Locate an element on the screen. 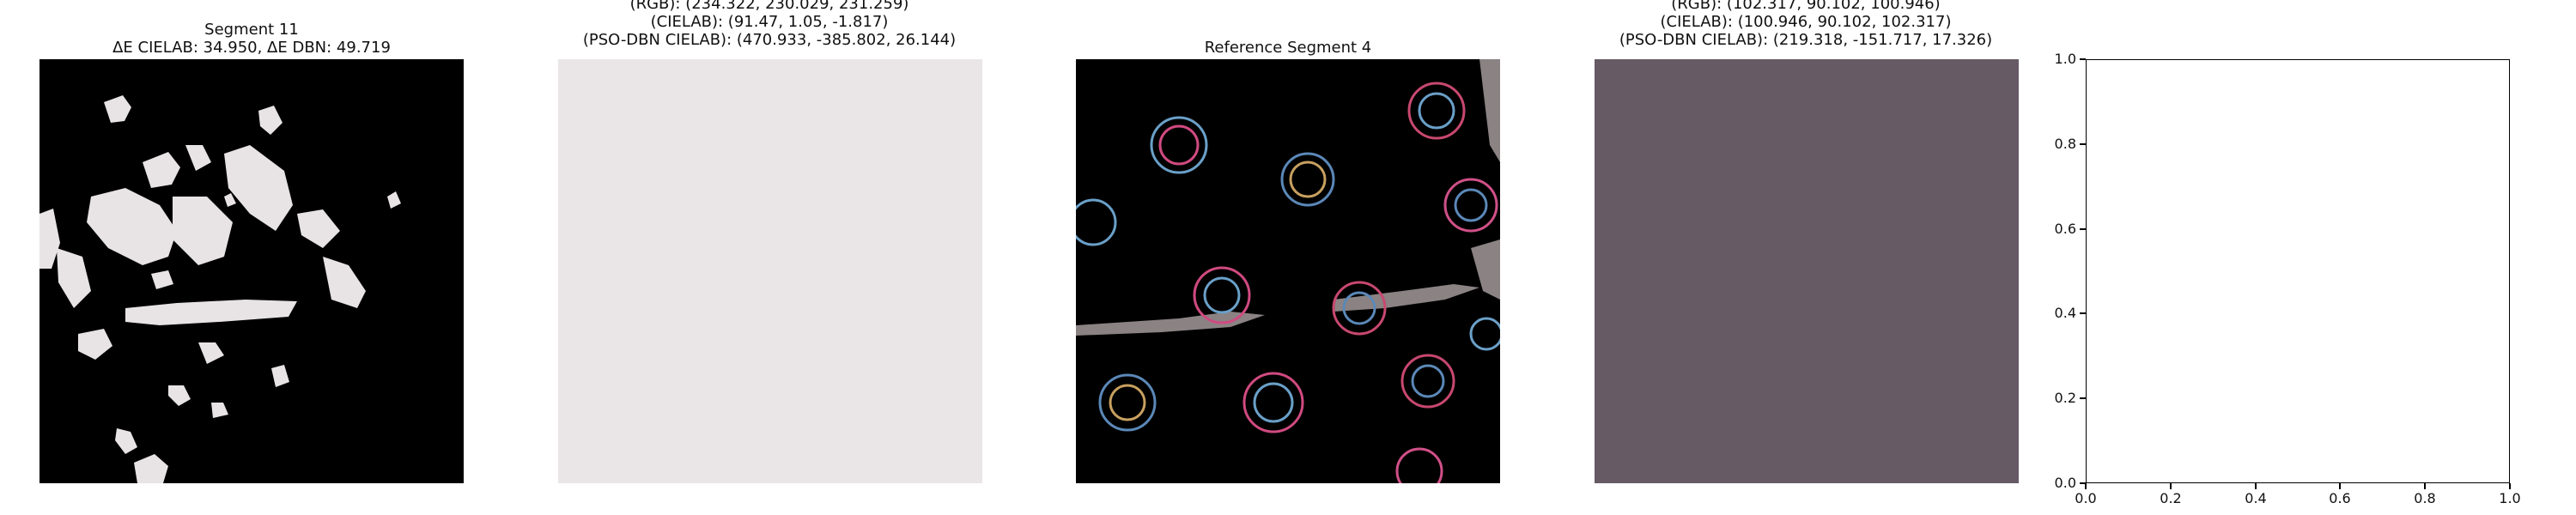 The width and height of the screenshot is (2576, 515). y-tick-label: 0.0 is located at coordinates (2065, 483).